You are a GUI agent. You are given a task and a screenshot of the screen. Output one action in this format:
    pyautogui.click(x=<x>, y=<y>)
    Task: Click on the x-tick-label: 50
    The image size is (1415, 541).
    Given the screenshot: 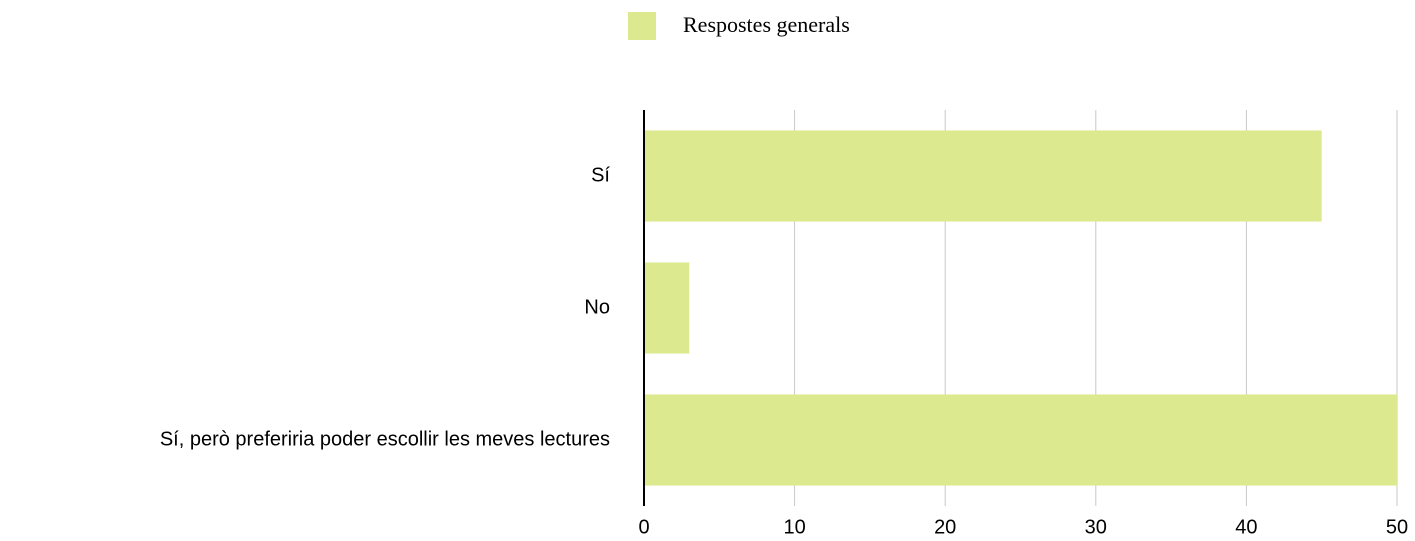 What is the action you would take?
    pyautogui.click(x=1397, y=527)
    